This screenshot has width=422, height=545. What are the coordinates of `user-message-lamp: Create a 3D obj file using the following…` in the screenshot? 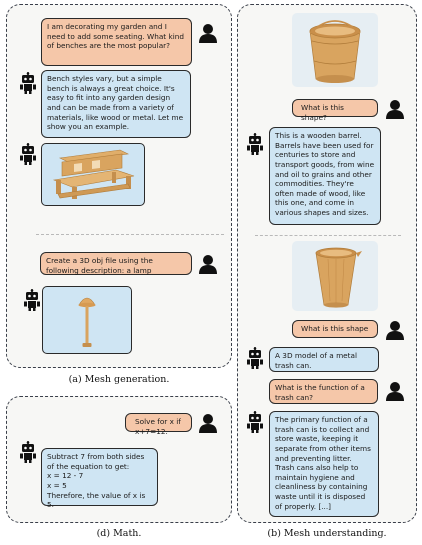 It's located at (116, 263).